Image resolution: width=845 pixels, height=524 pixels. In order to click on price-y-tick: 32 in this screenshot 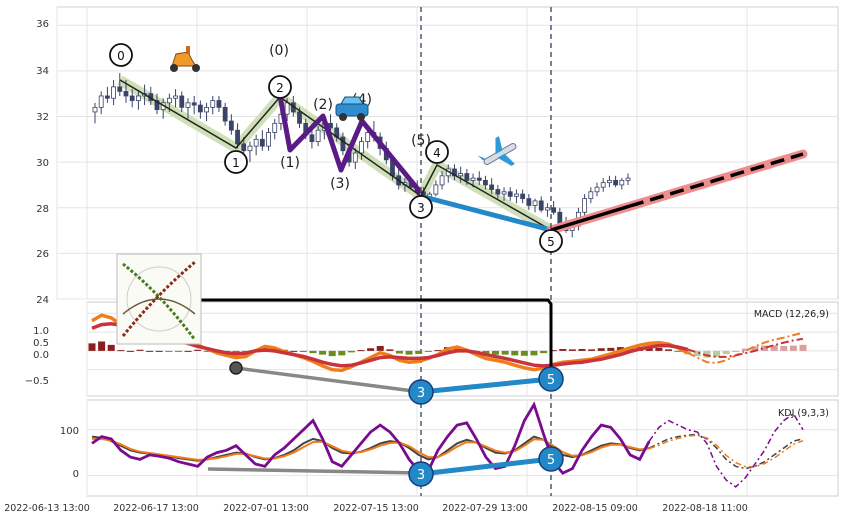, I will do `click(42, 117)`.